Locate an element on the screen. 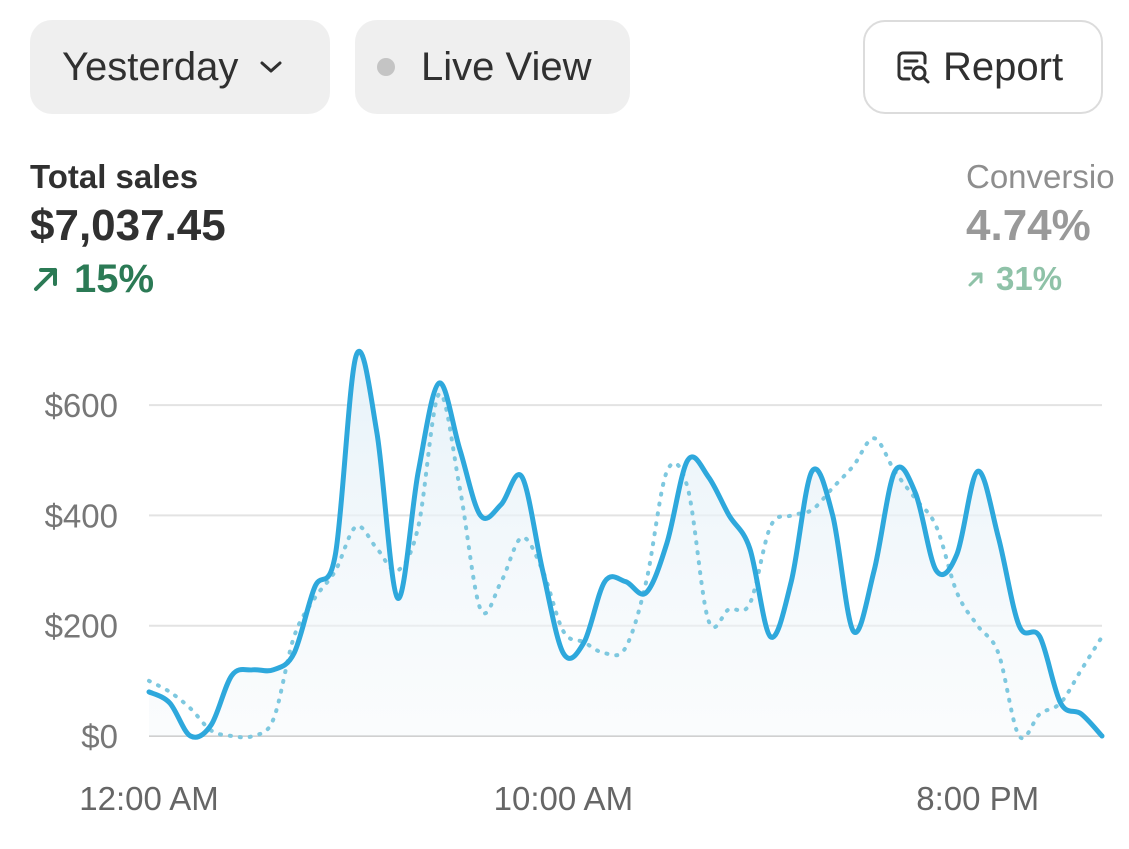 The height and width of the screenshot is (849, 1129). y-tick-label: $200 is located at coordinates (81, 626).